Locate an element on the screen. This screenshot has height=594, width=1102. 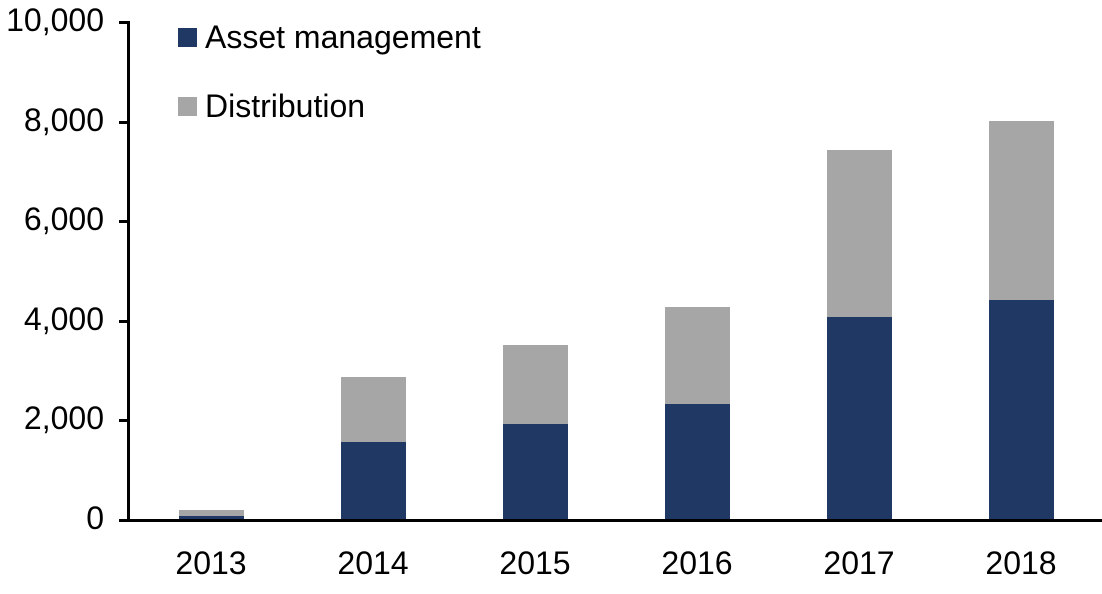
bar-2018-asset-management is located at coordinates (1021, 409).